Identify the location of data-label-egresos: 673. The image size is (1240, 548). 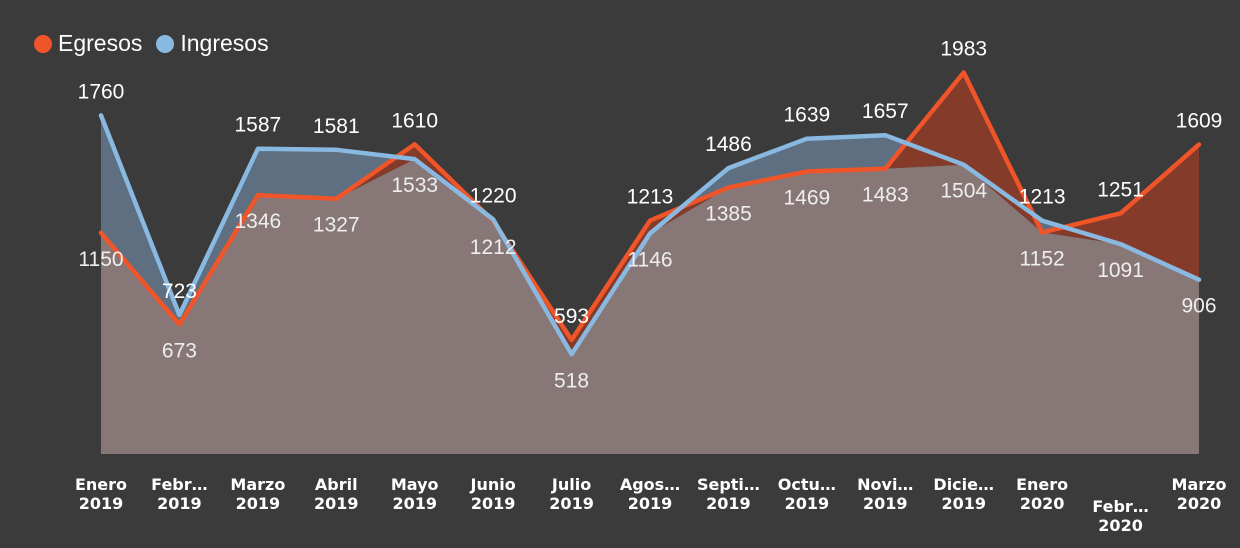
(179, 351).